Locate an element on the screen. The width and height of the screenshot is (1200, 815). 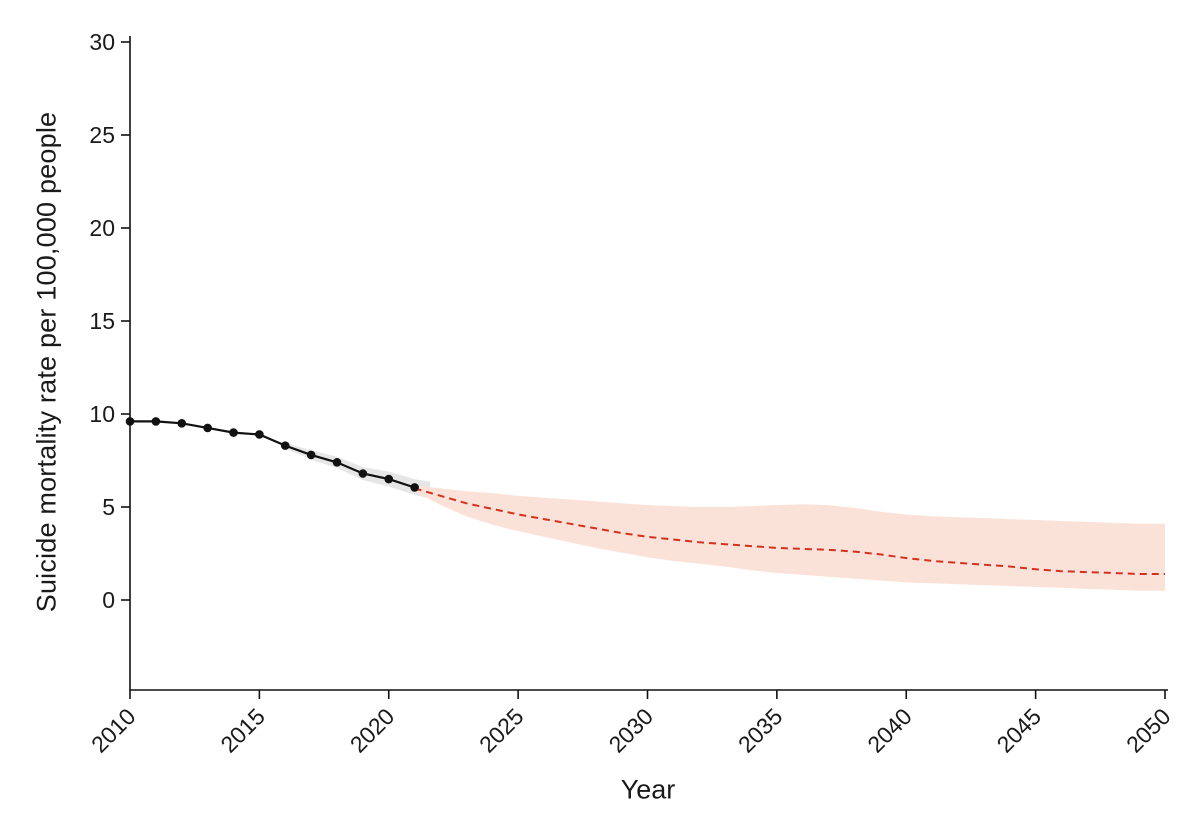
x-tick-label: 2015 is located at coordinates (242, 730).